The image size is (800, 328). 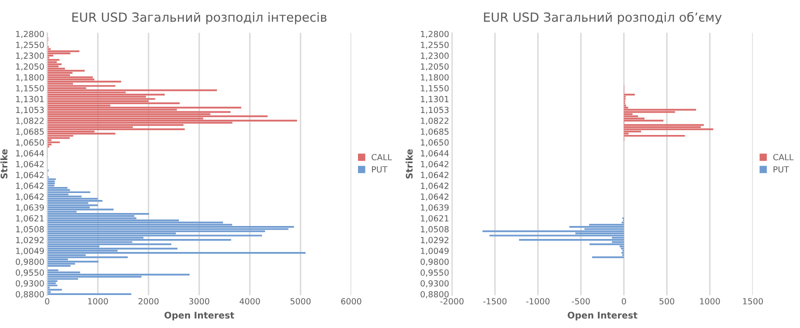 What do you see at coordinates (667, 301) in the screenshot?
I see `x-tick-label: 500` at bounding box center [667, 301].